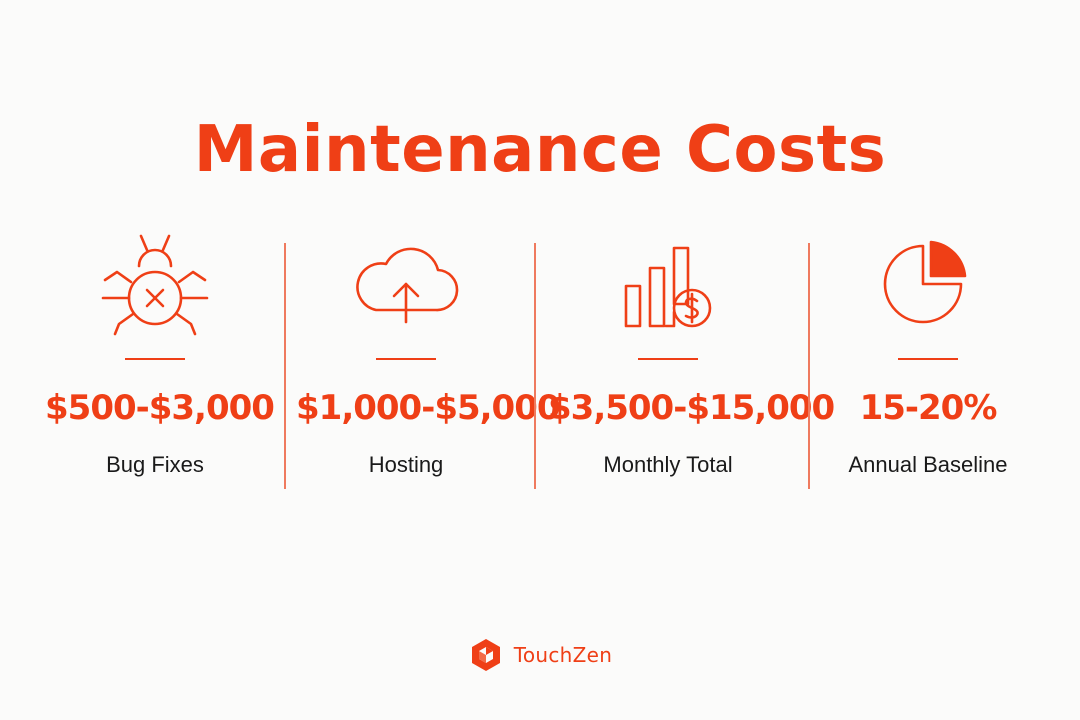  What do you see at coordinates (160, 408) in the screenshot?
I see `stat-value: $500-$3,000` at bounding box center [160, 408].